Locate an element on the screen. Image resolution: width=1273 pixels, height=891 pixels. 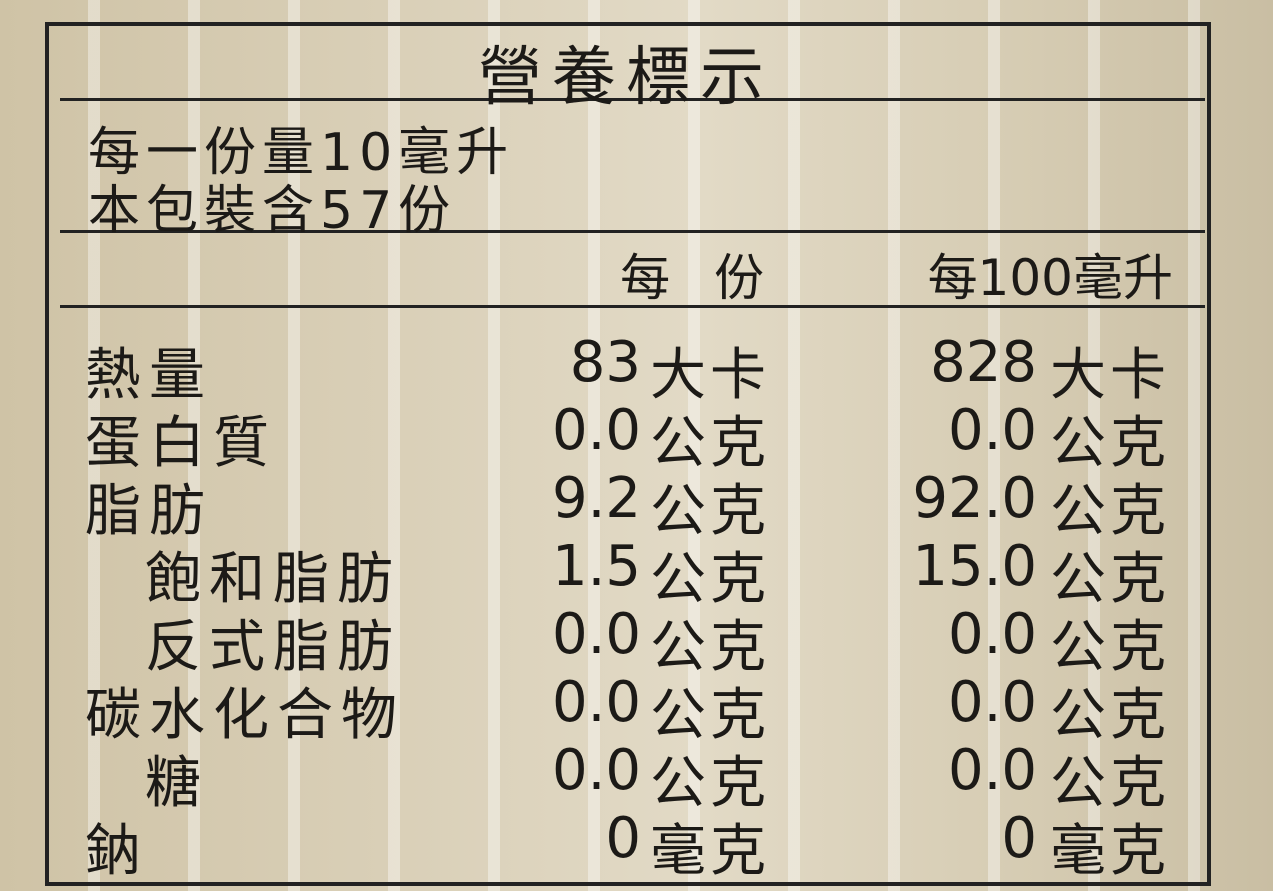
nutrient-name: 蛋白質 is located at coordinates (181, 443).